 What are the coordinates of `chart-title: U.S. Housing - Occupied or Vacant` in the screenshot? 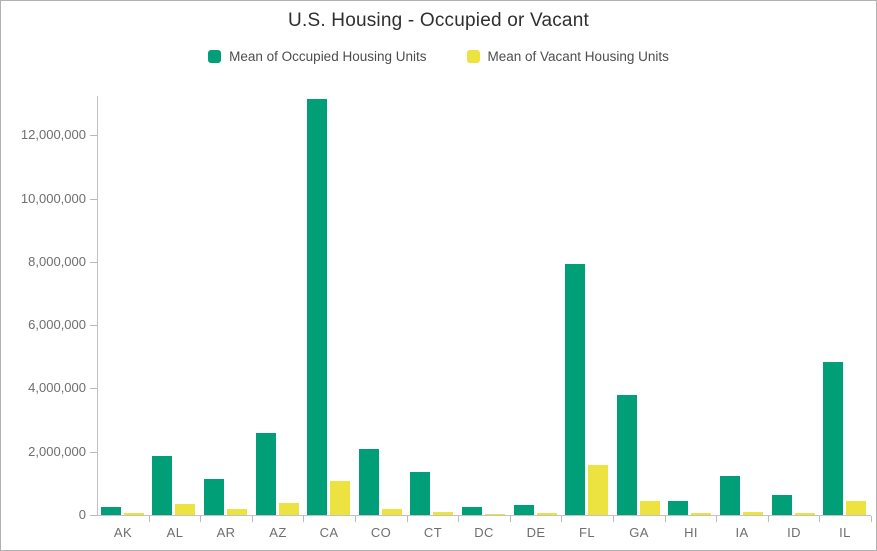 It's located at (438, 20).